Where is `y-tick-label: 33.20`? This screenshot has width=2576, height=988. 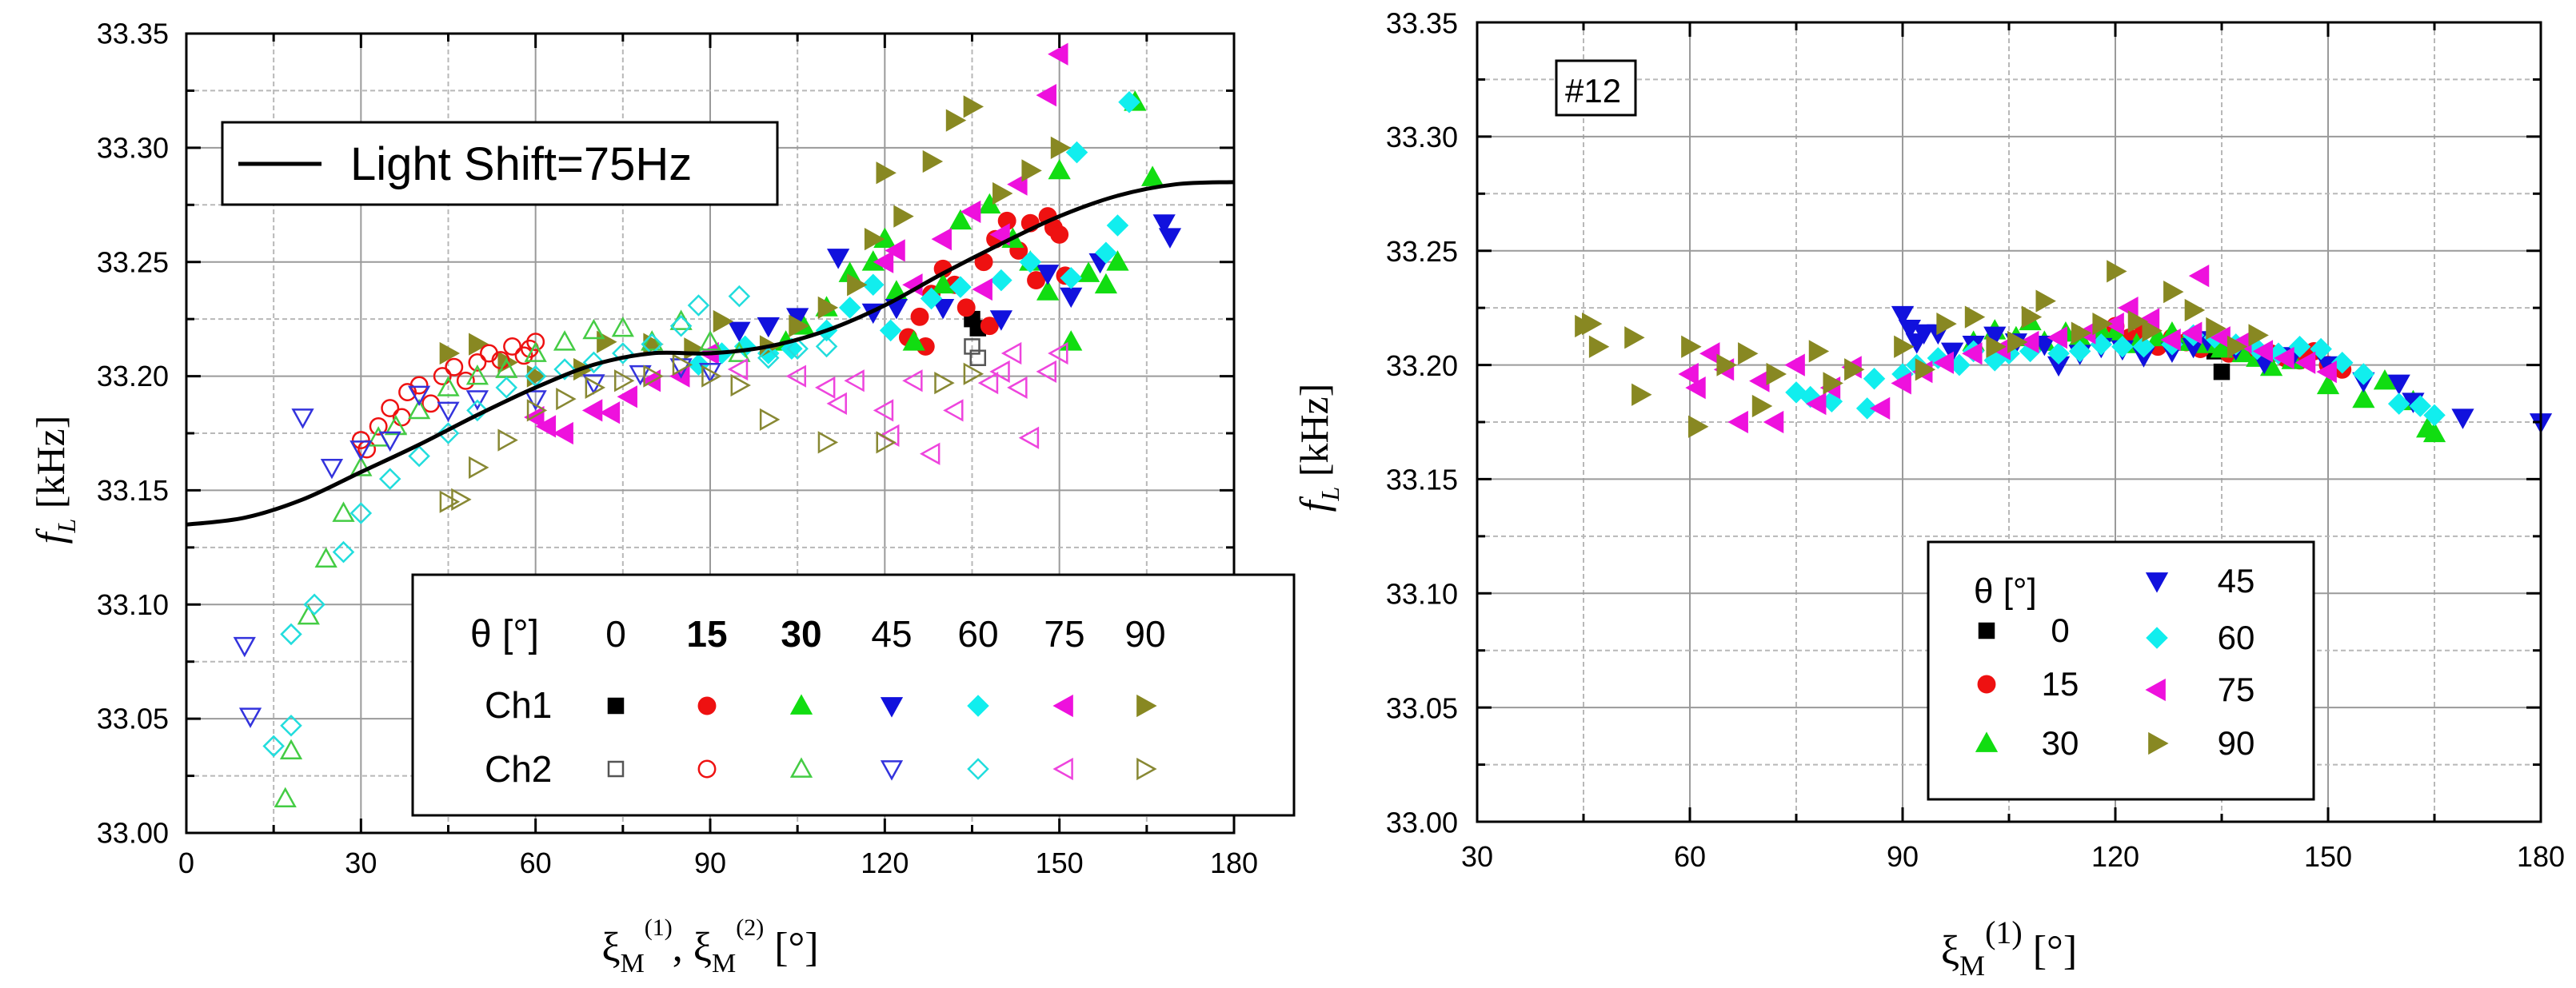 y-tick-label: 33.20 is located at coordinates (1422, 365).